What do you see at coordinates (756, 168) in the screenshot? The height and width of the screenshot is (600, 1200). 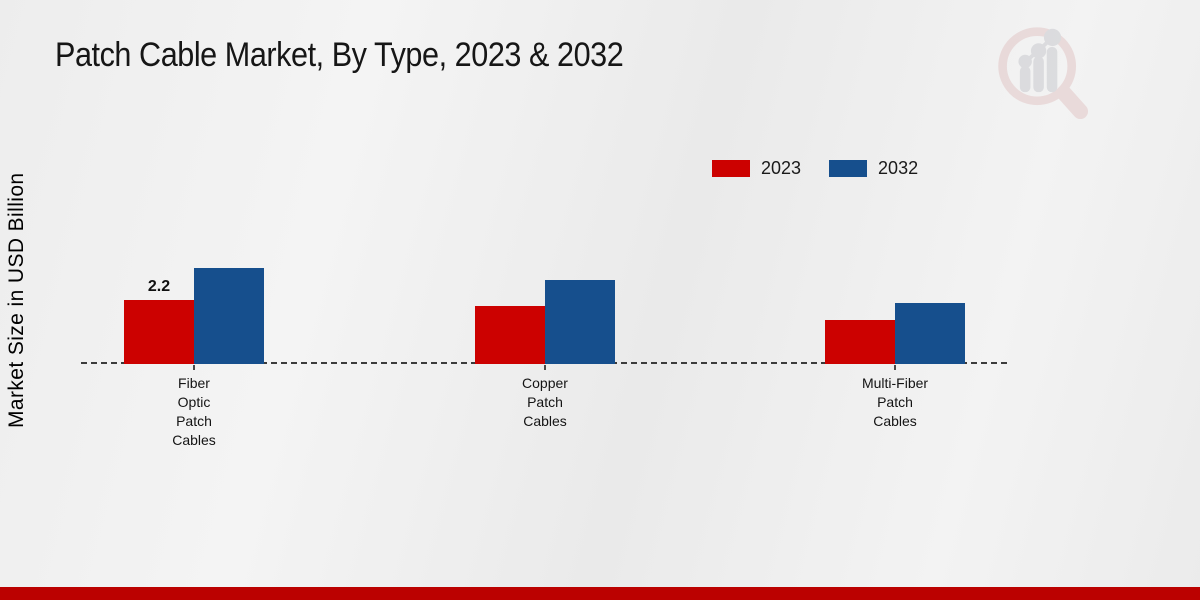 I see `legend-item-2023: 2023` at bounding box center [756, 168].